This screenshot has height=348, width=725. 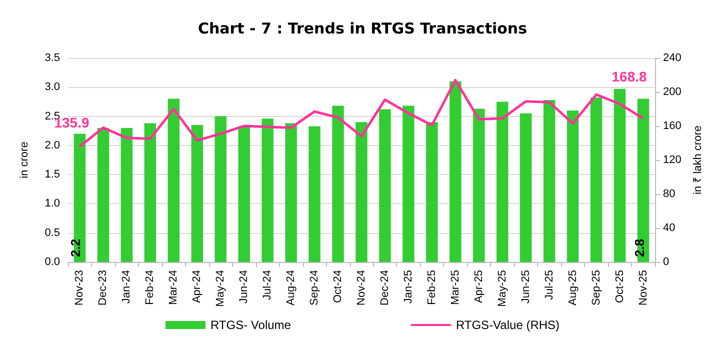 What do you see at coordinates (672, 126) in the screenshot?
I see `y2-tick-label: 160` at bounding box center [672, 126].